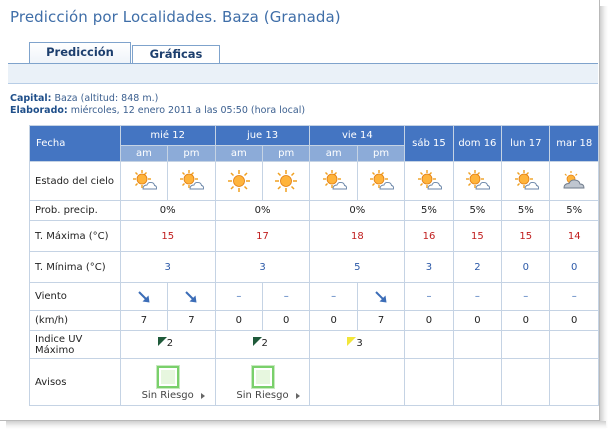  What do you see at coordinates (75, 181) in the screenshot?
I see `row-label: Estado del cielo` at bounding box center [75, 181].